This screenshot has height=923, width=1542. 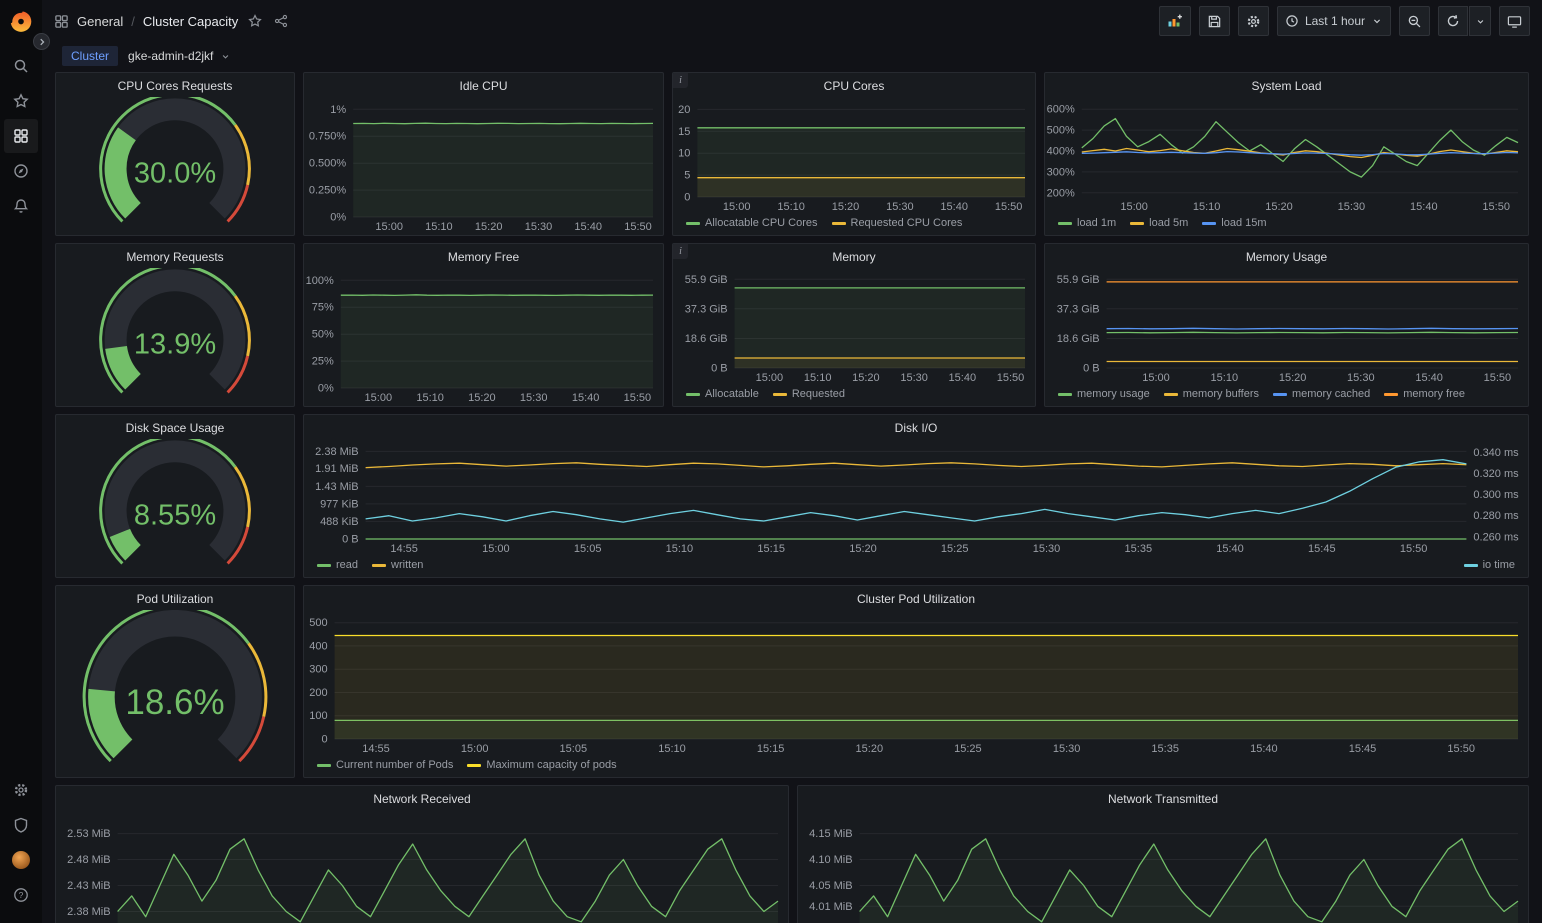 What do you see at coordinates (483, 257) in the screenshot?
I see `panel-title: Memory Free` at bounding box center [483, 257].